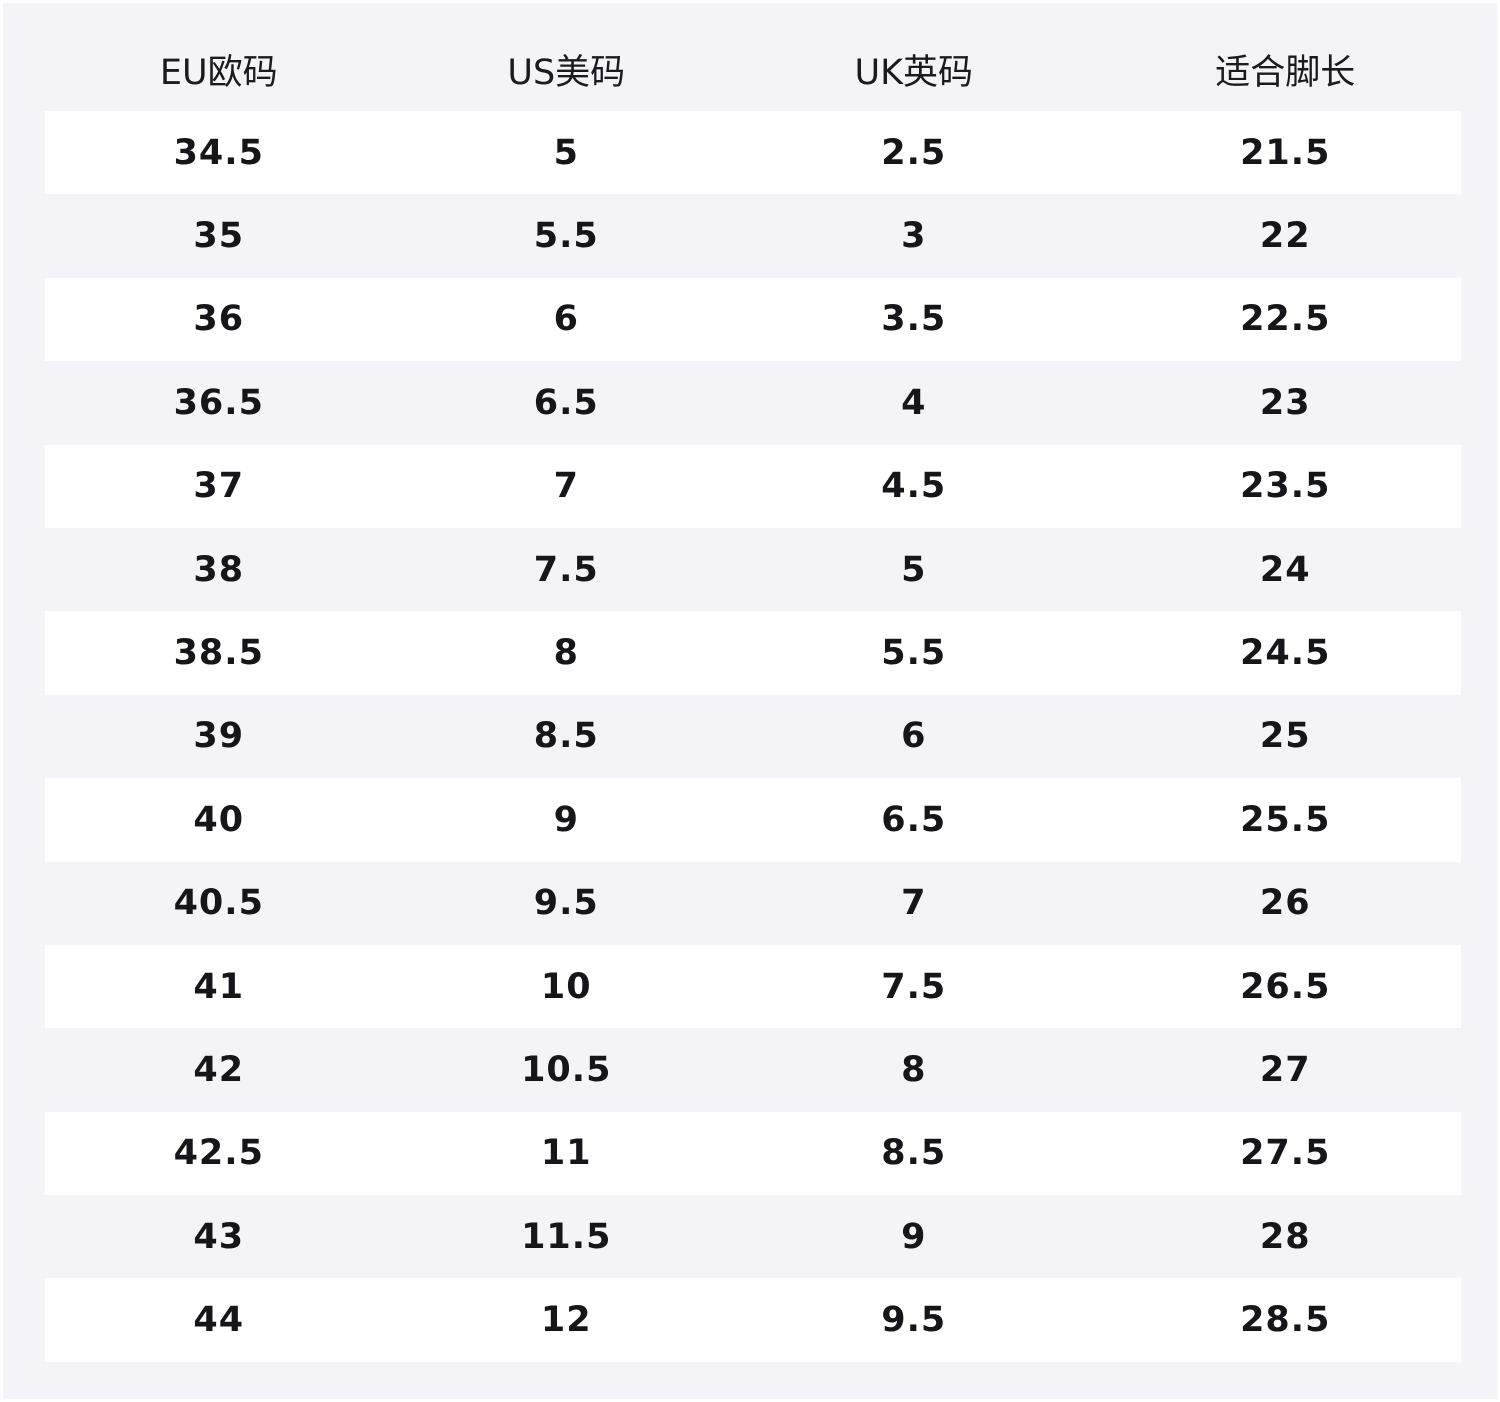  What do you see at coordinates (219, 736) in the screenshot?
I see `cell-eu: 39` at bounding box center [219, 736].